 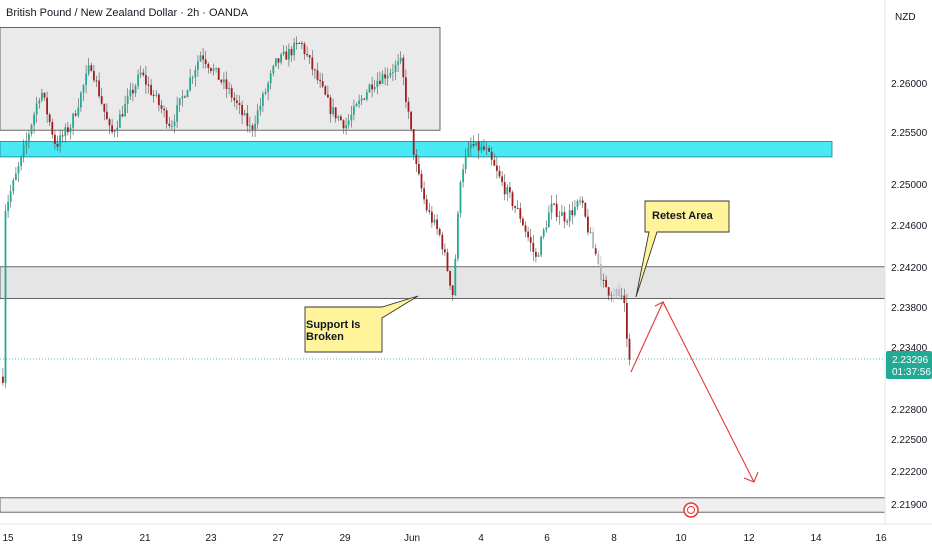 What do you see at coordinates (749, 538) in the screenshot?
I see `x-tick-label: 12` at bounding box center [749, 538].